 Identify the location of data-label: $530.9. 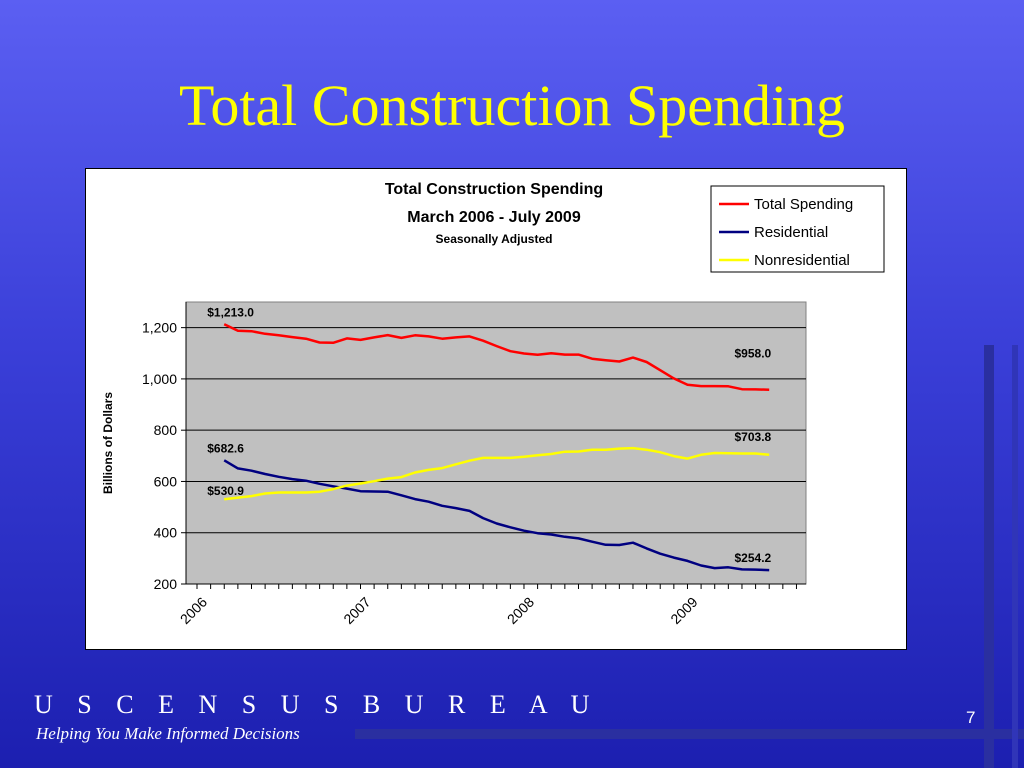
(225, 491).